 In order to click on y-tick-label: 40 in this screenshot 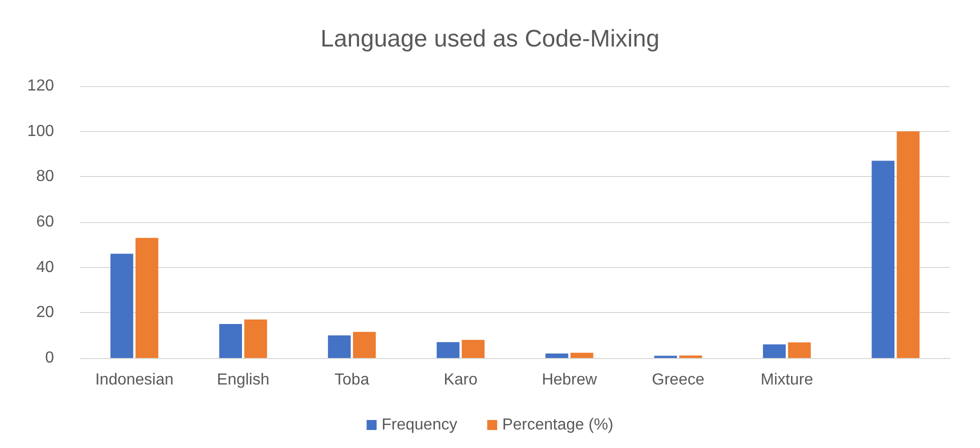, I will do `click(45, 267)`.